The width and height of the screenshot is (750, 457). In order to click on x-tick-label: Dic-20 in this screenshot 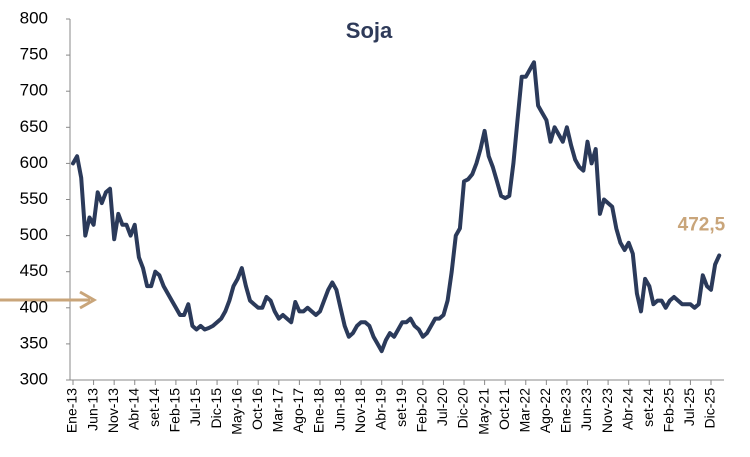, I will do `click(463, 408)`.